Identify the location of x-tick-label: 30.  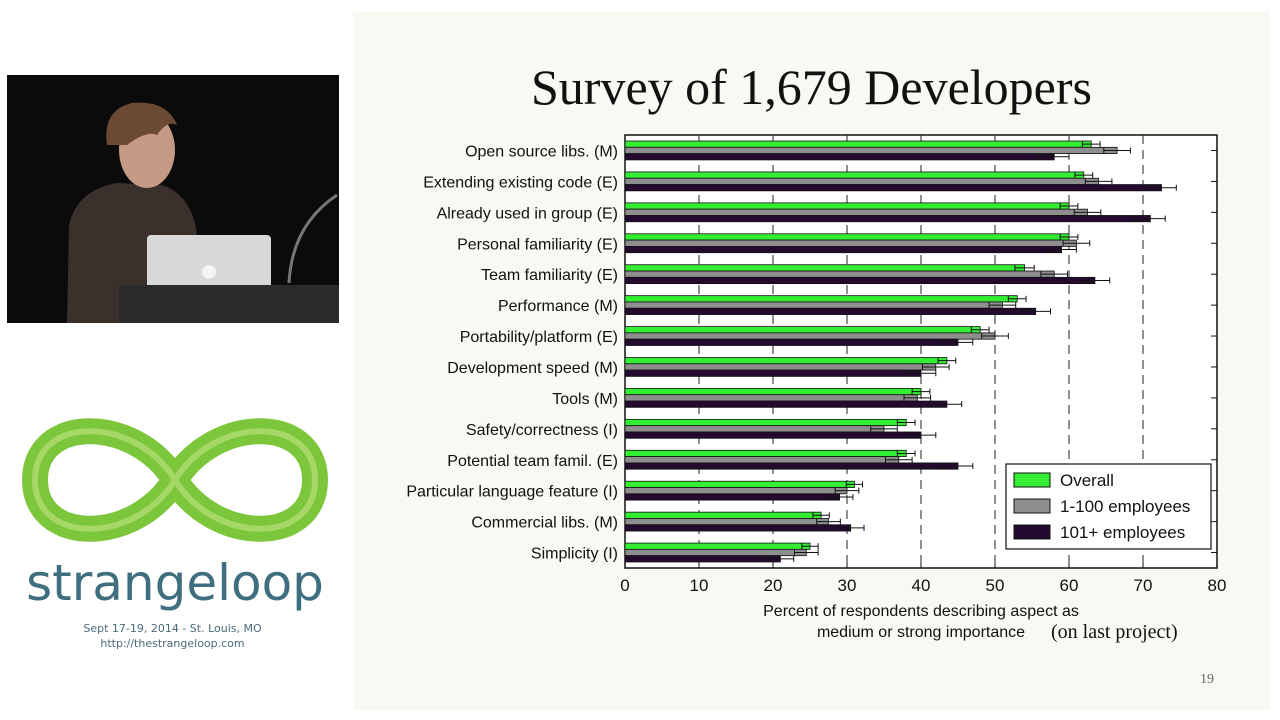
(847, 585).